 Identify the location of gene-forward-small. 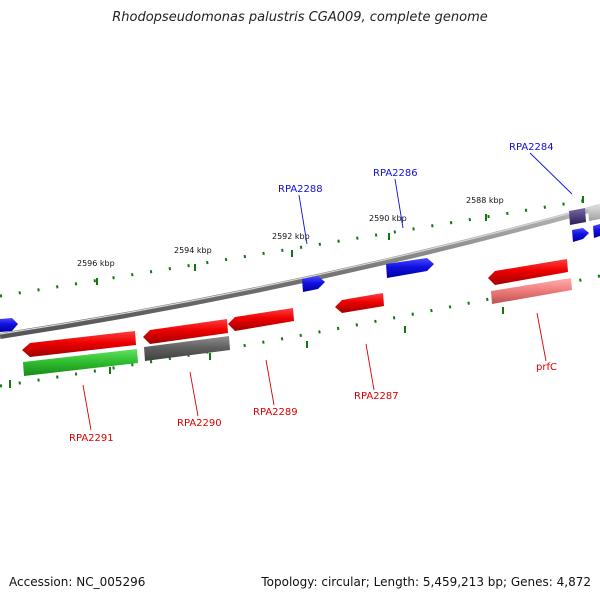
(580, 235).